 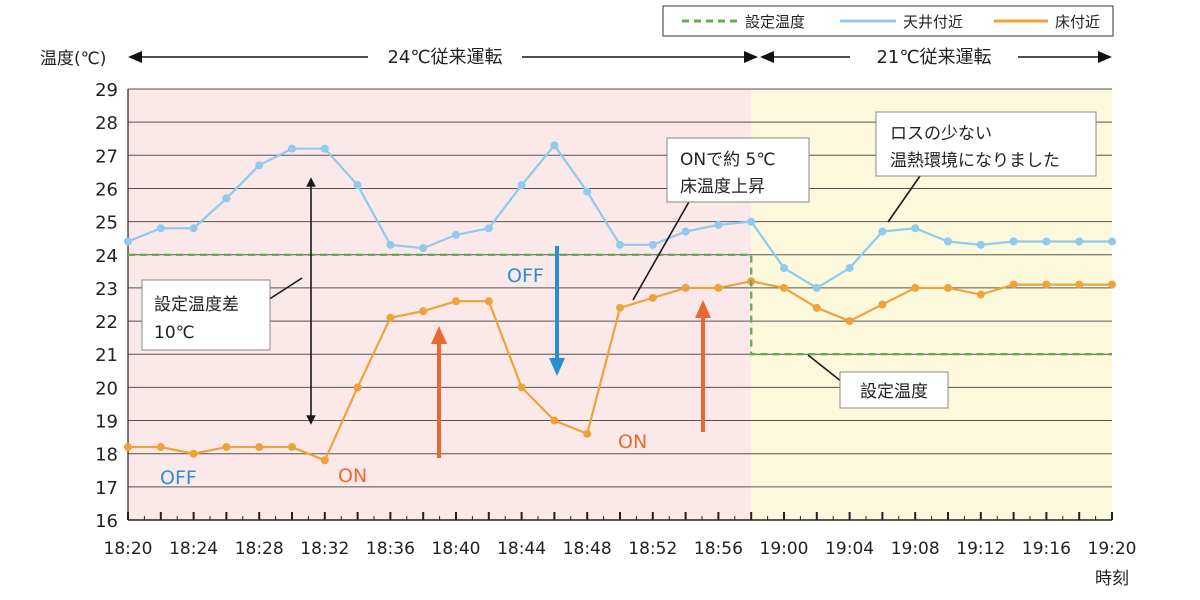 I want to click on y-tick-label: 25, so click(x=106, y=223).